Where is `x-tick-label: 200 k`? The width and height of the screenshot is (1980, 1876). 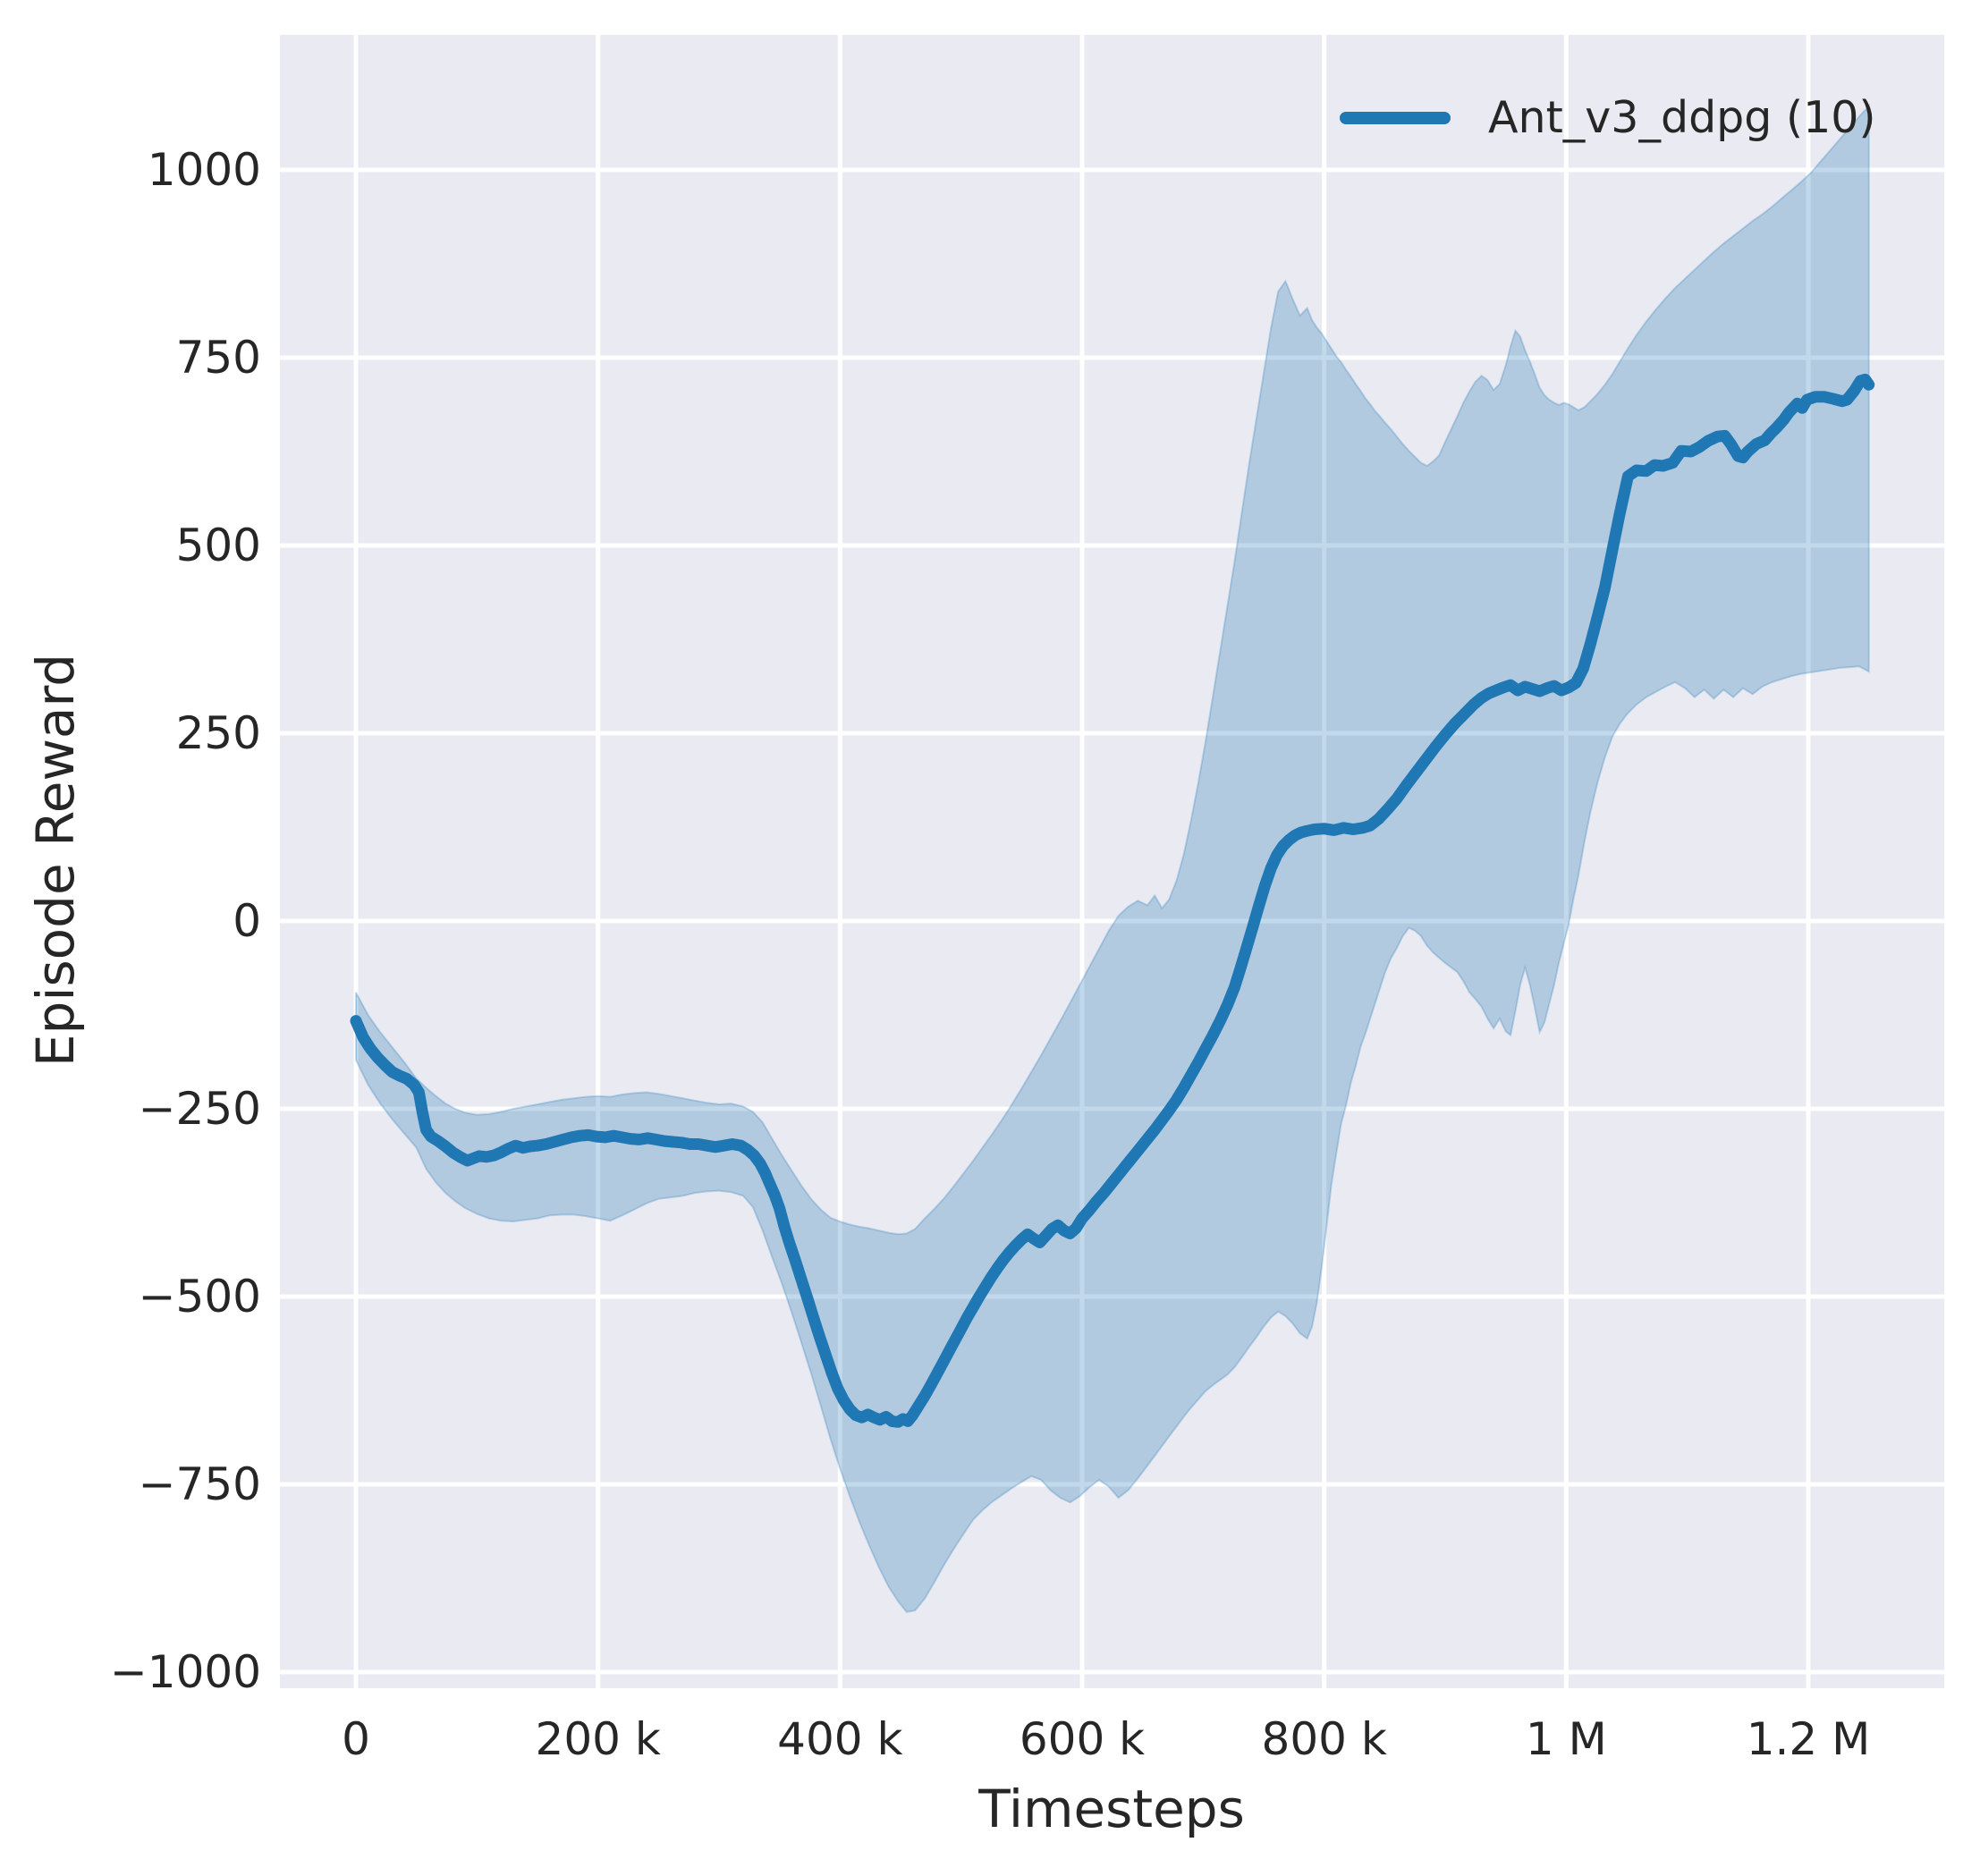 x-tick-label: 200 k is located at coordinates (598, 1739).